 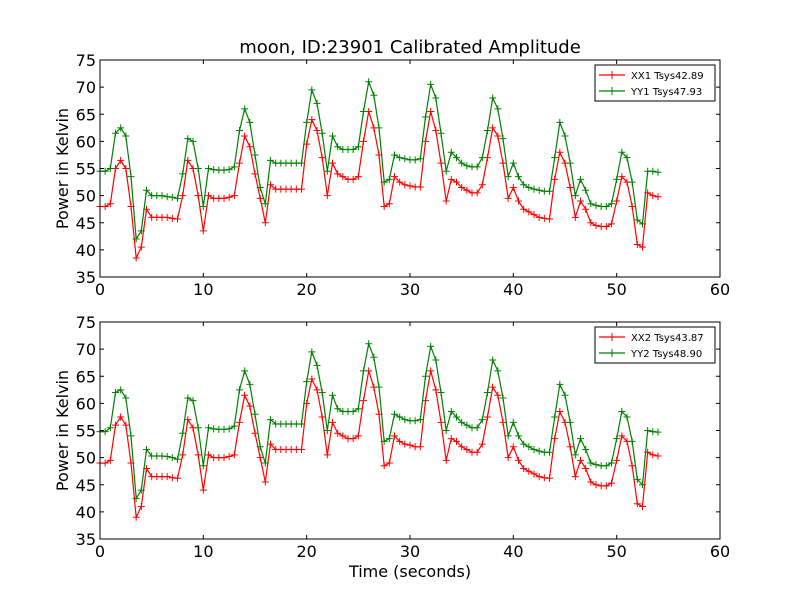 I want to click on bottom-x-tick-label: 0, so click(x=100, y=551).